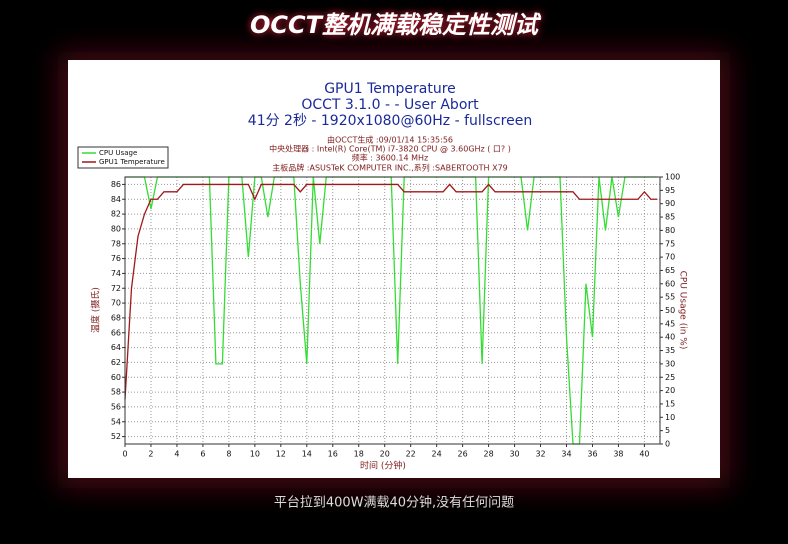 The image size is (788, 544). What do you see at coordinates (488, 454) in the screenshot?
I see `x-tick-label: 28` at bounding box center [488, 454].